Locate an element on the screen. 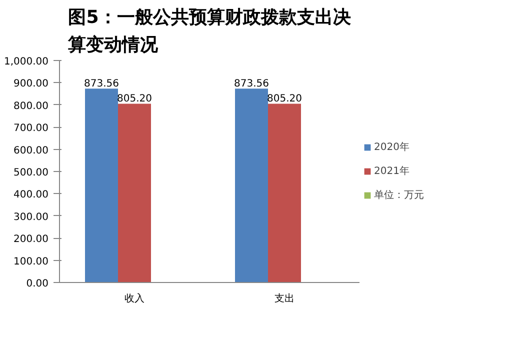 The height and width of the screenshot is (348, 510). y-tick-label: 0.00 is located at coordinates (37, 284).